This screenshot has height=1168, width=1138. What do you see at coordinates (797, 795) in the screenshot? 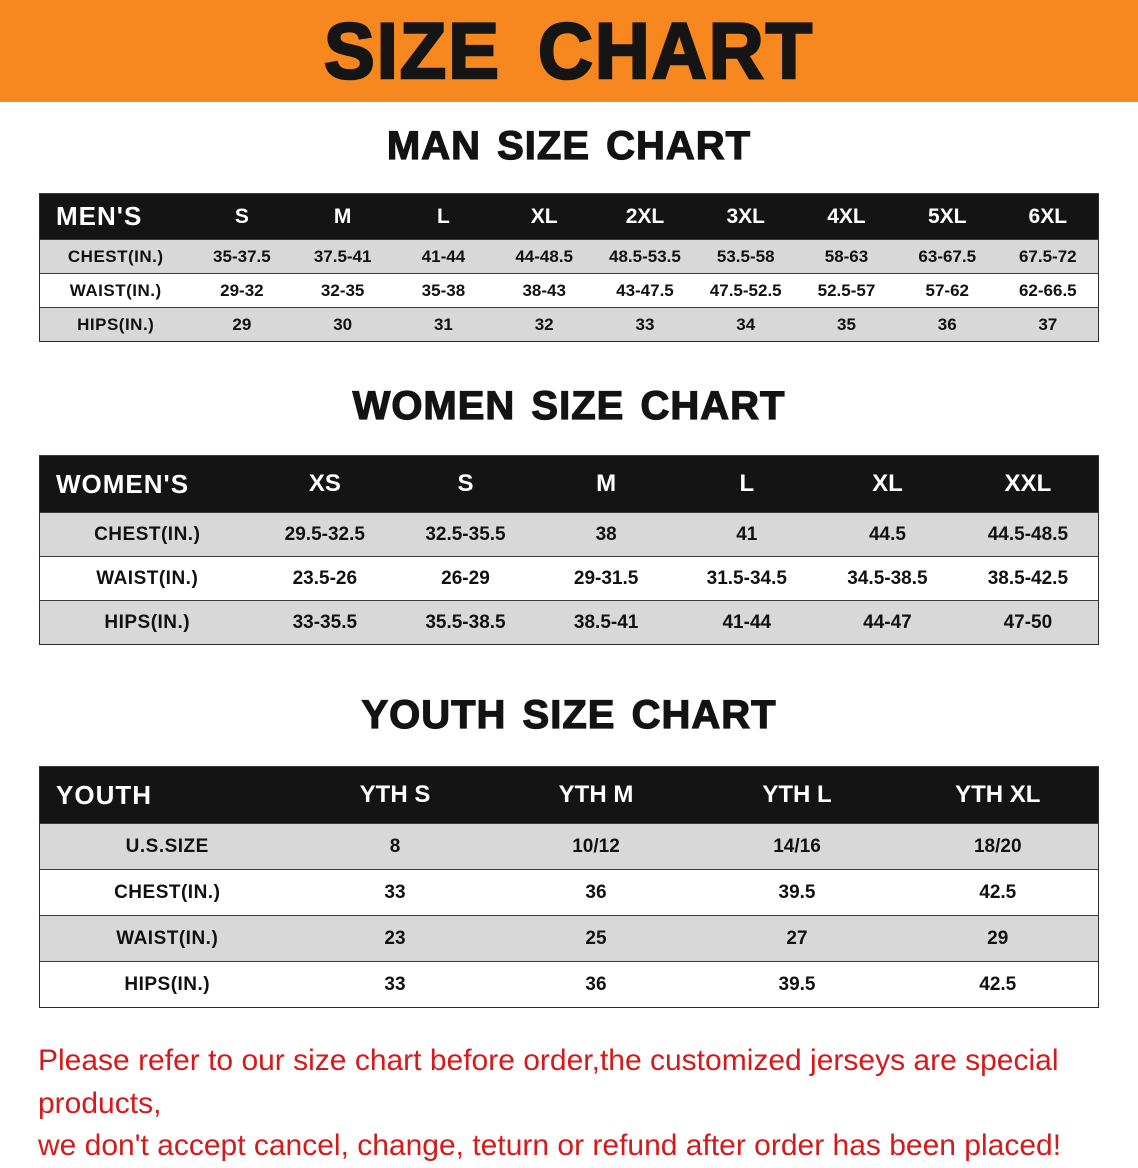
I see `size-header-cell: YTH L` at bounding box center [797, 795].